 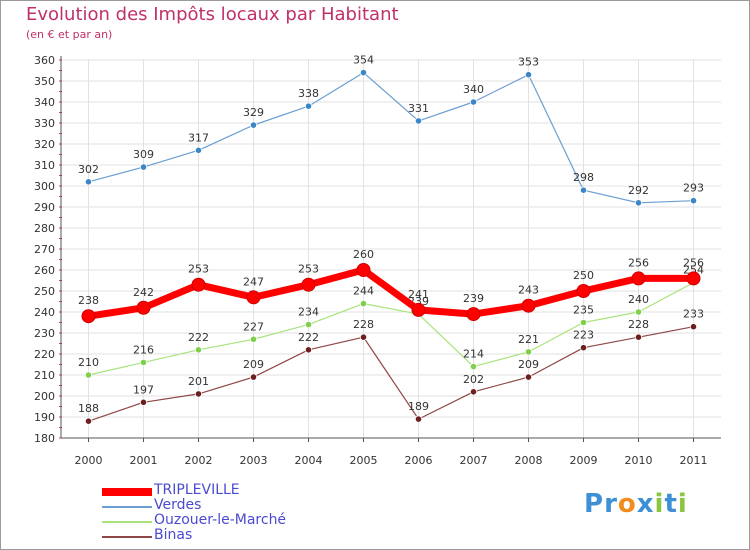 What do you see at coordinates (363, 60) in the screenshot?
I see `data-label-verdes: 354` at bounding box center [363, 60].